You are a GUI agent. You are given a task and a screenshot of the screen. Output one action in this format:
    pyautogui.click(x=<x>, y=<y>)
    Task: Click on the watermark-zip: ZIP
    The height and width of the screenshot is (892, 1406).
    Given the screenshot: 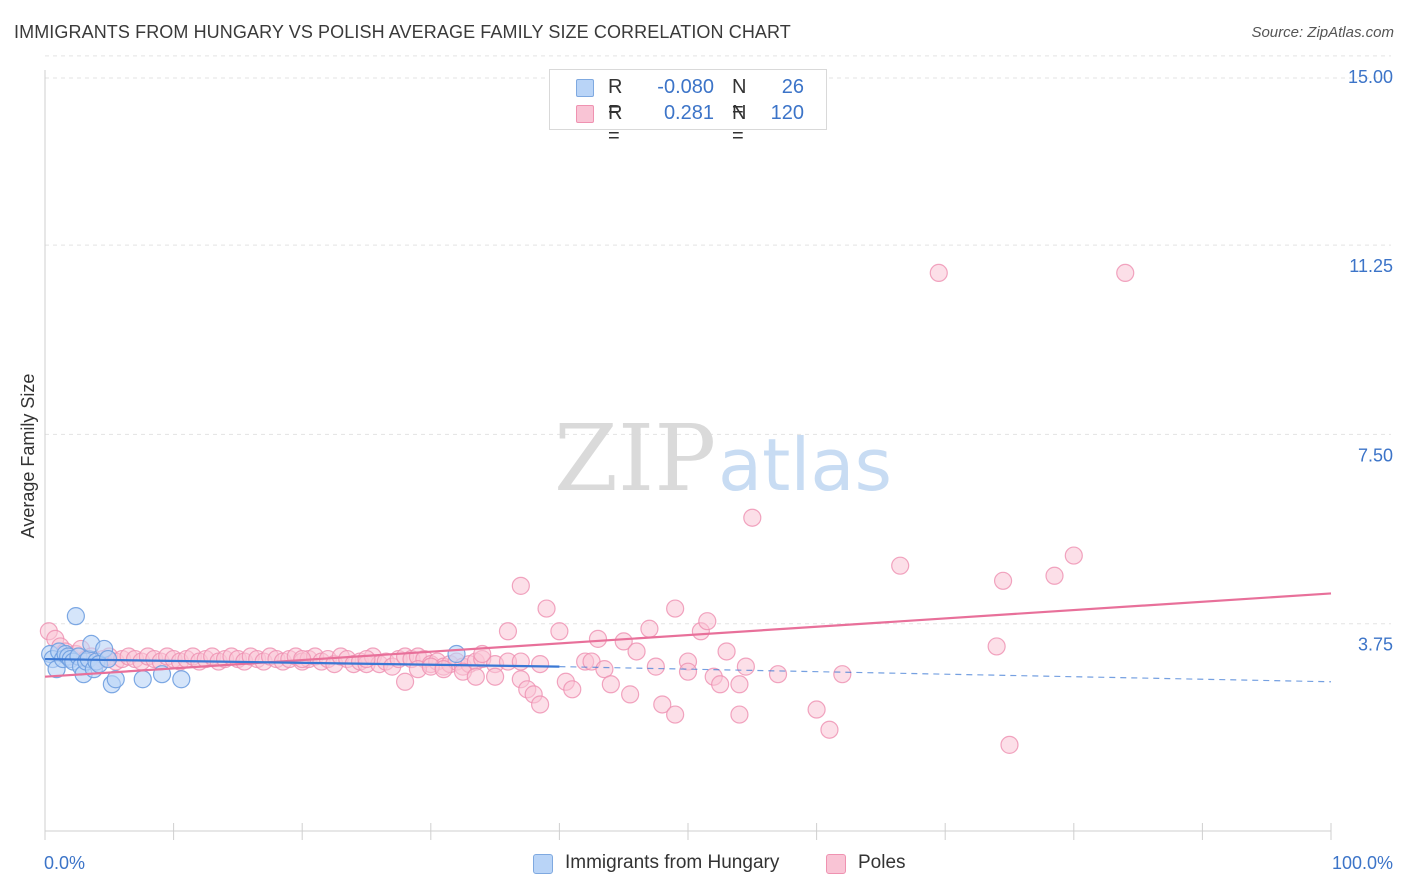 What is the action you would take?
    pyautogui.click(x=635, y=458)
    